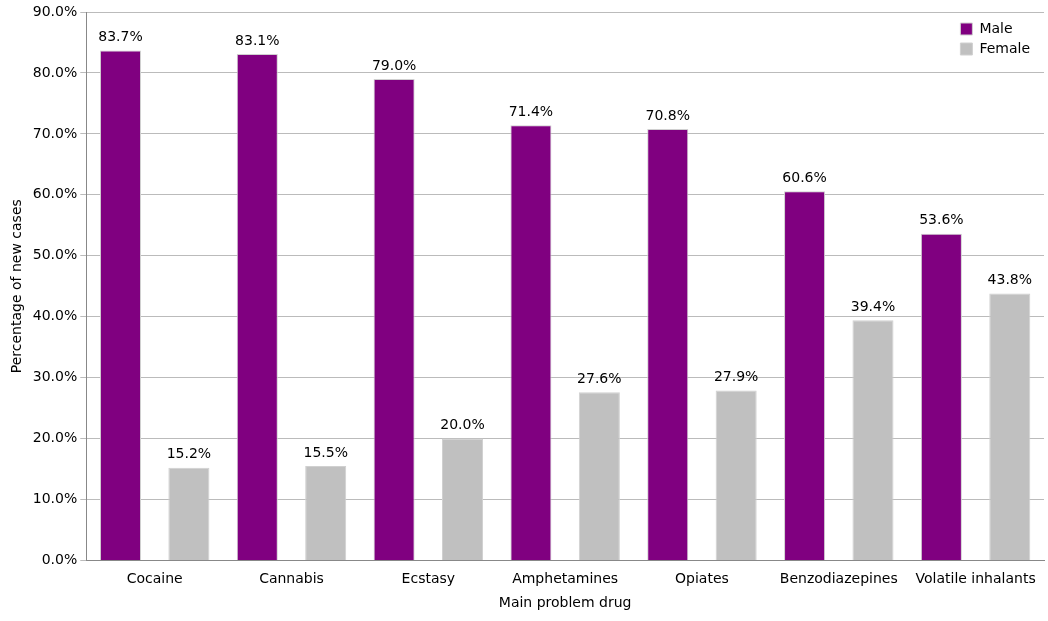 This screenshot has height=621, width=1048. I want to click on data-label: 39.4%, so click(873, 305).